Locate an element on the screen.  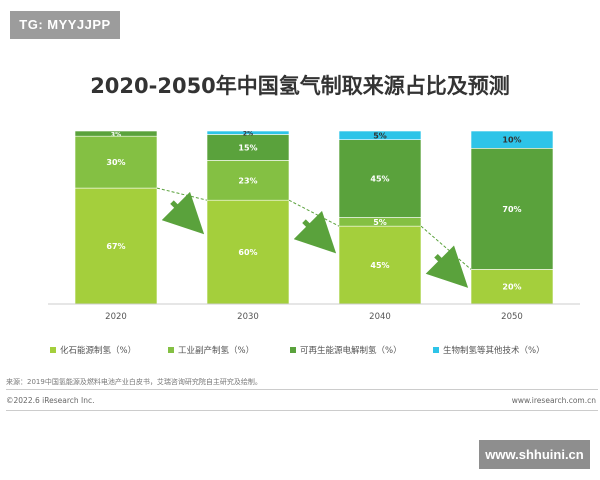
data-label-2040-s0: 45% is located at coordinates (379, 265).